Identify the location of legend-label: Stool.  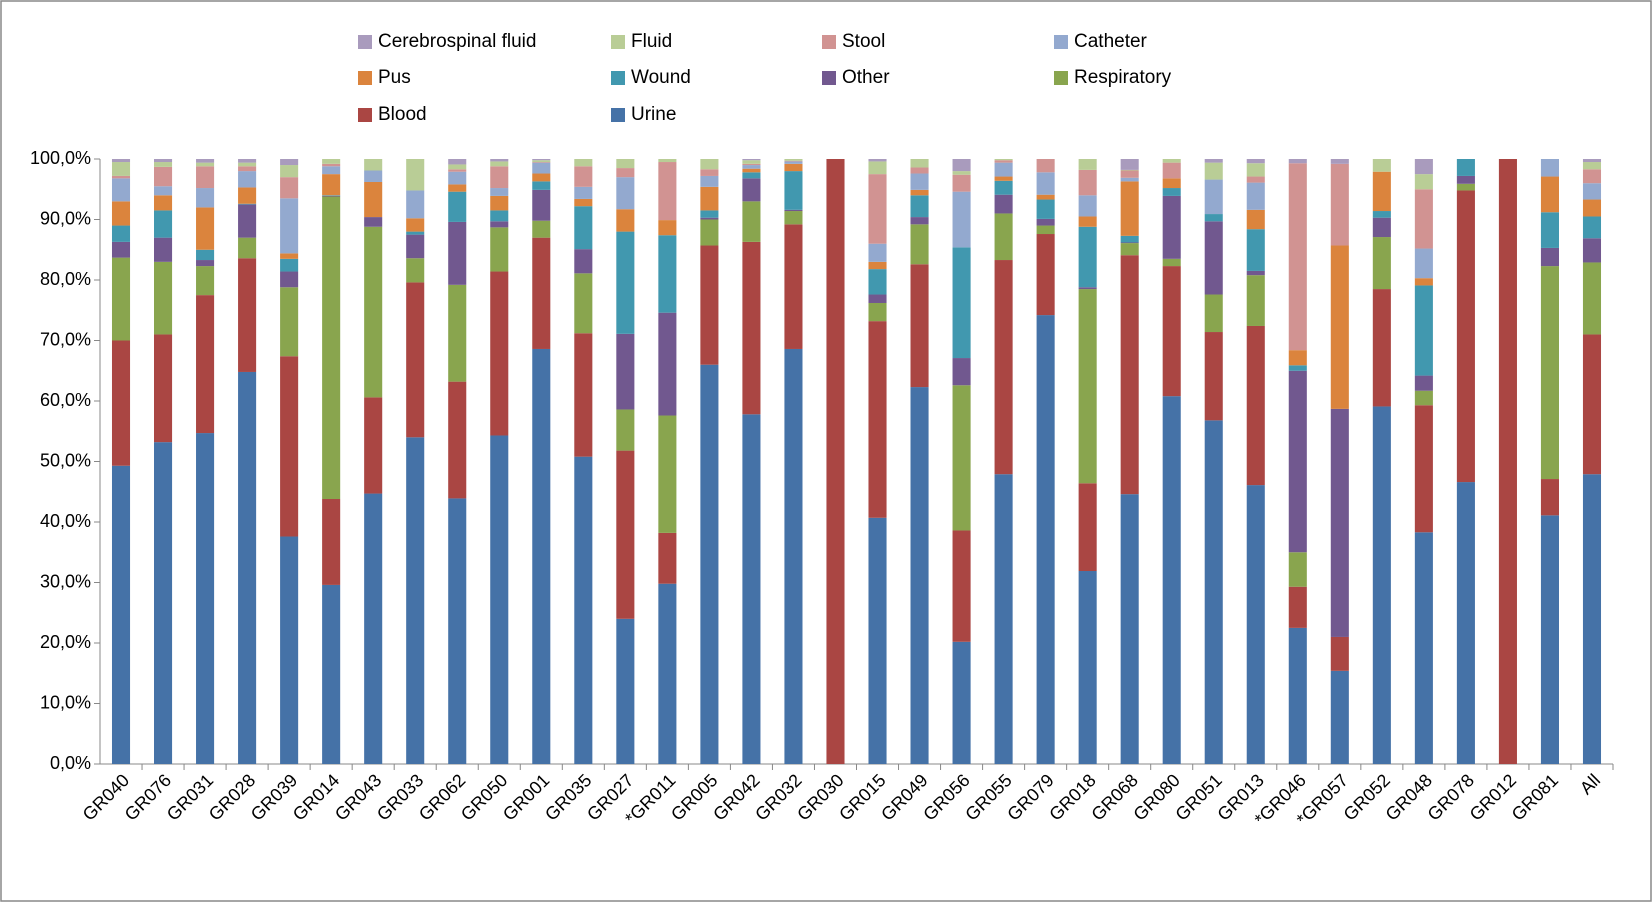
(863, 41).